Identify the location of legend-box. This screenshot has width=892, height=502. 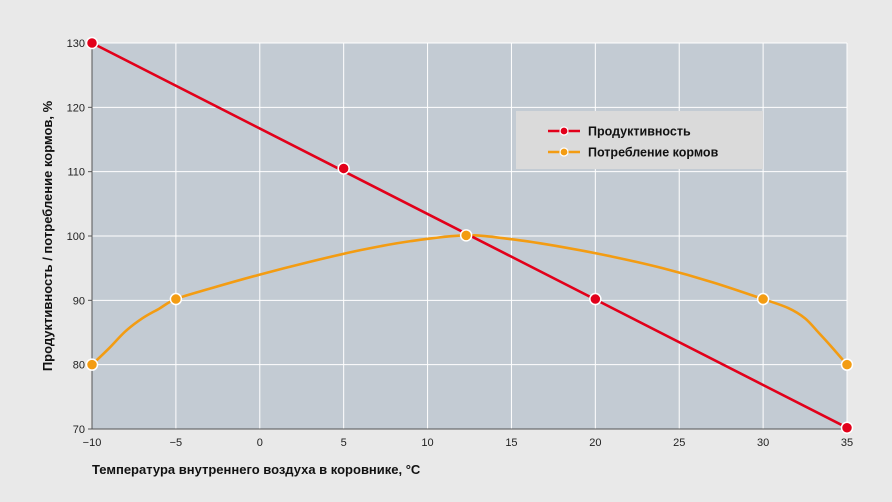
(639, 140).